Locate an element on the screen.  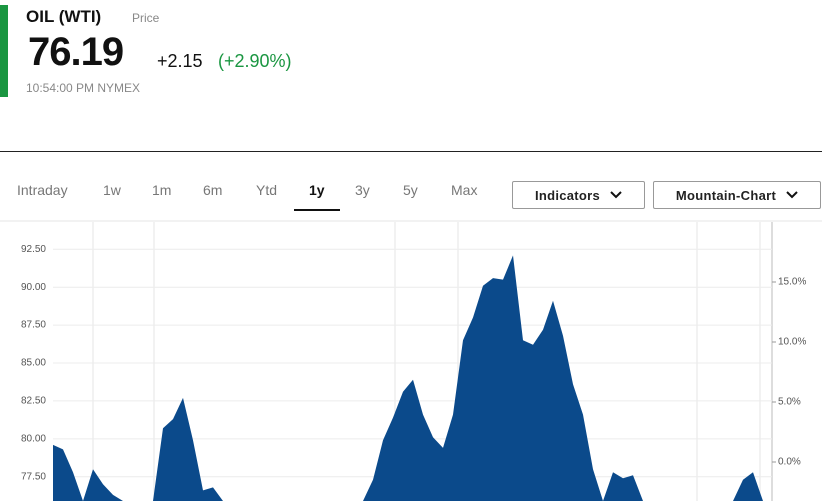
y-tick-label: 90.00 is located at coordinates (33, 287).